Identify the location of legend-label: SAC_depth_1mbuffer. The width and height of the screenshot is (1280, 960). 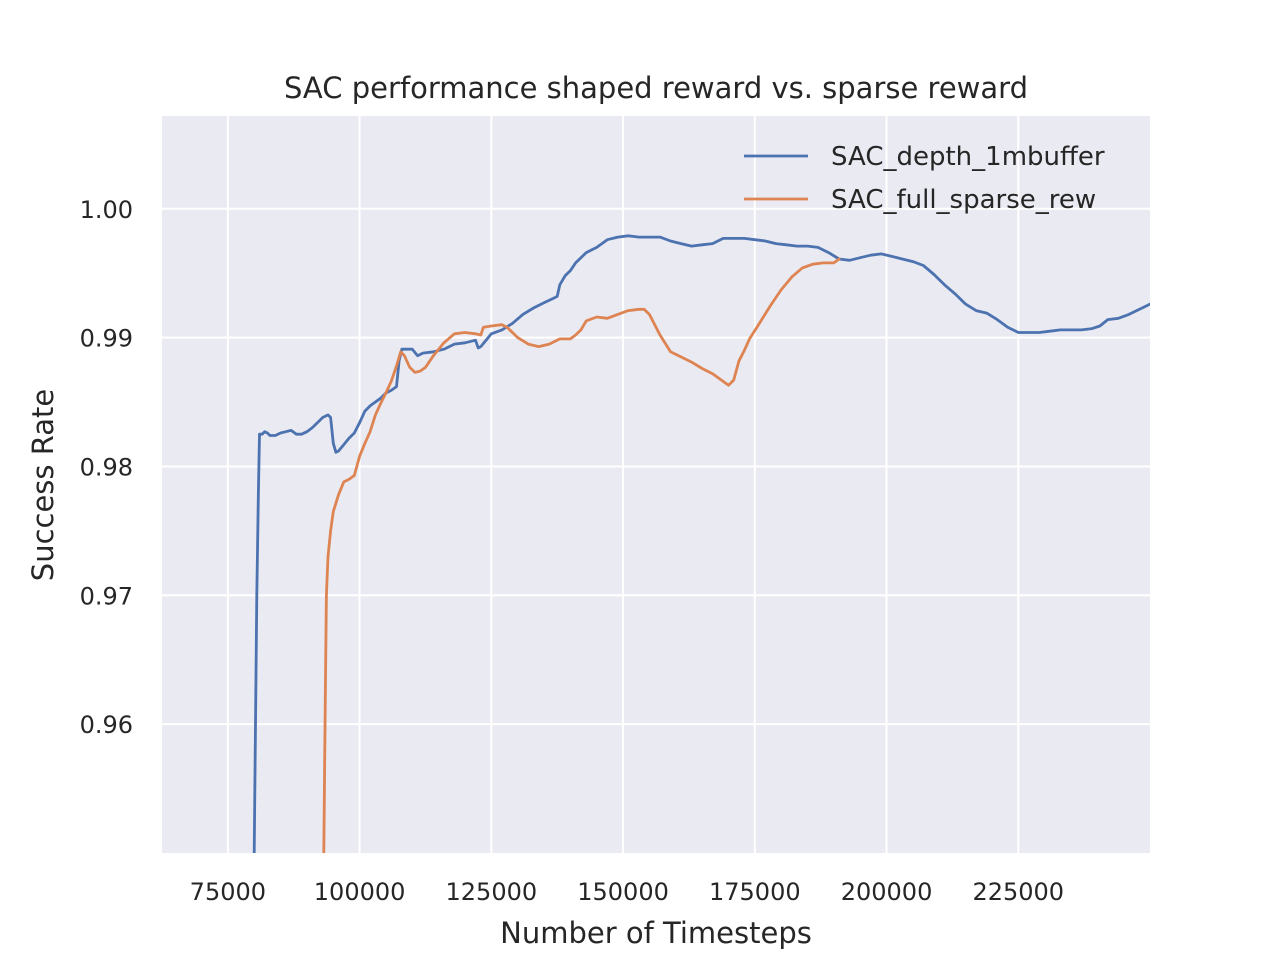
(968, 157).